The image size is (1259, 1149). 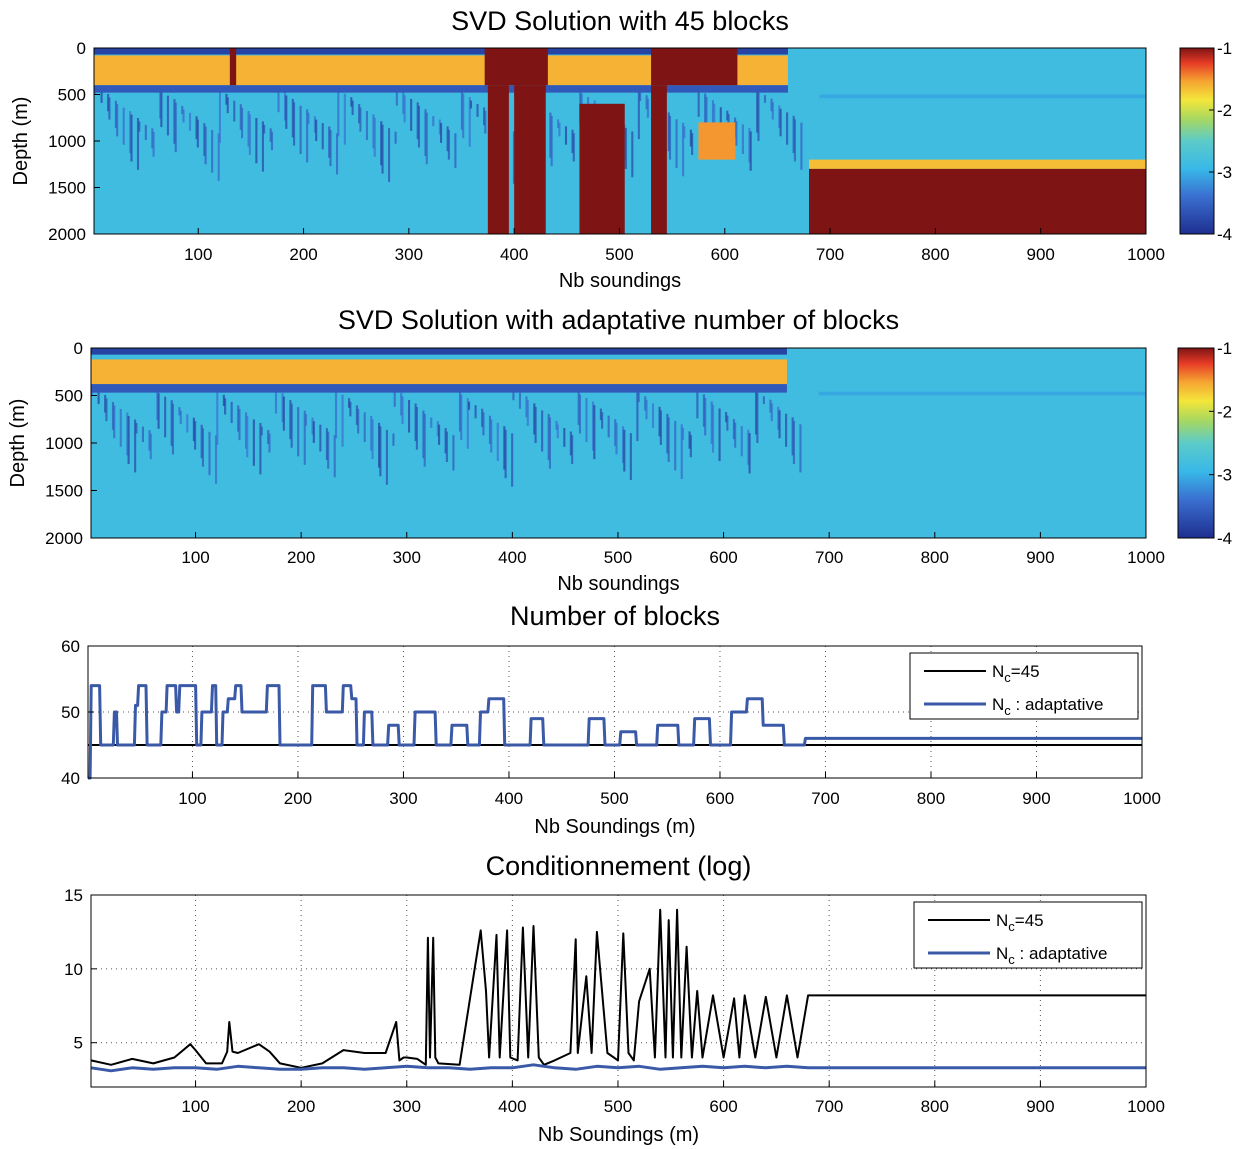 What do you see at coordinates (1224, 411) in the screenshot?
I see `colorbar-tick-label: -2` at bounding box center [1224, 411].